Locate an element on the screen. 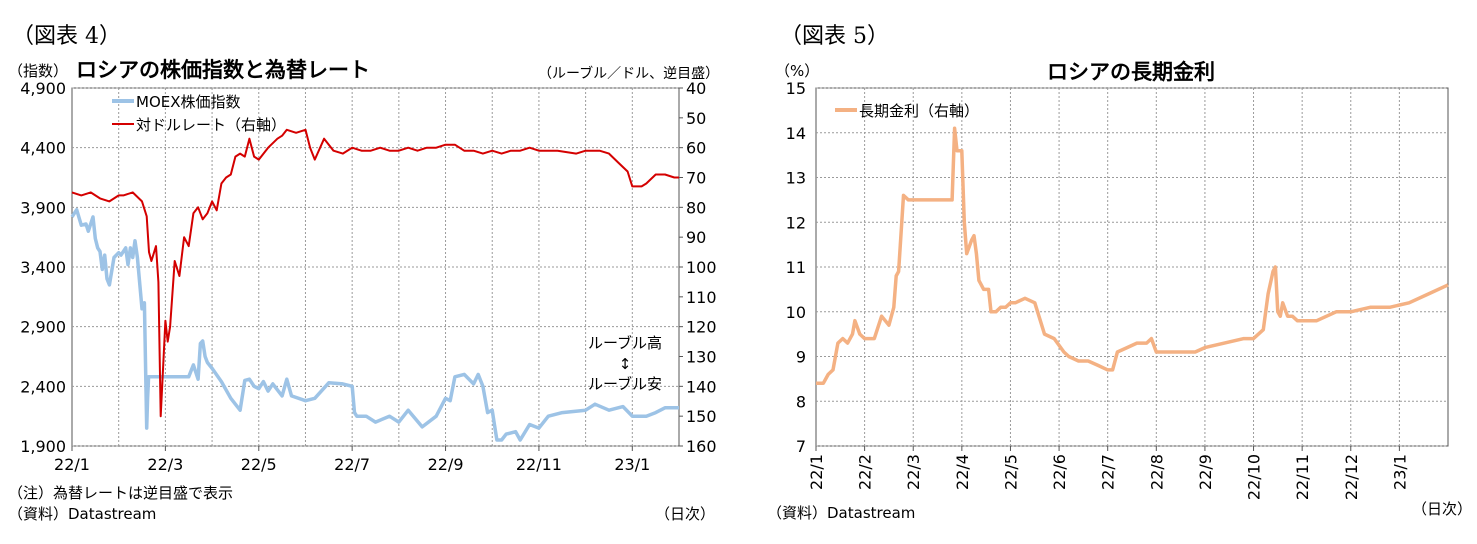 The height and width of the screenshot is (544, 1477). right-chart-y-tick-label: 11 is located at coordinates (796, 267).